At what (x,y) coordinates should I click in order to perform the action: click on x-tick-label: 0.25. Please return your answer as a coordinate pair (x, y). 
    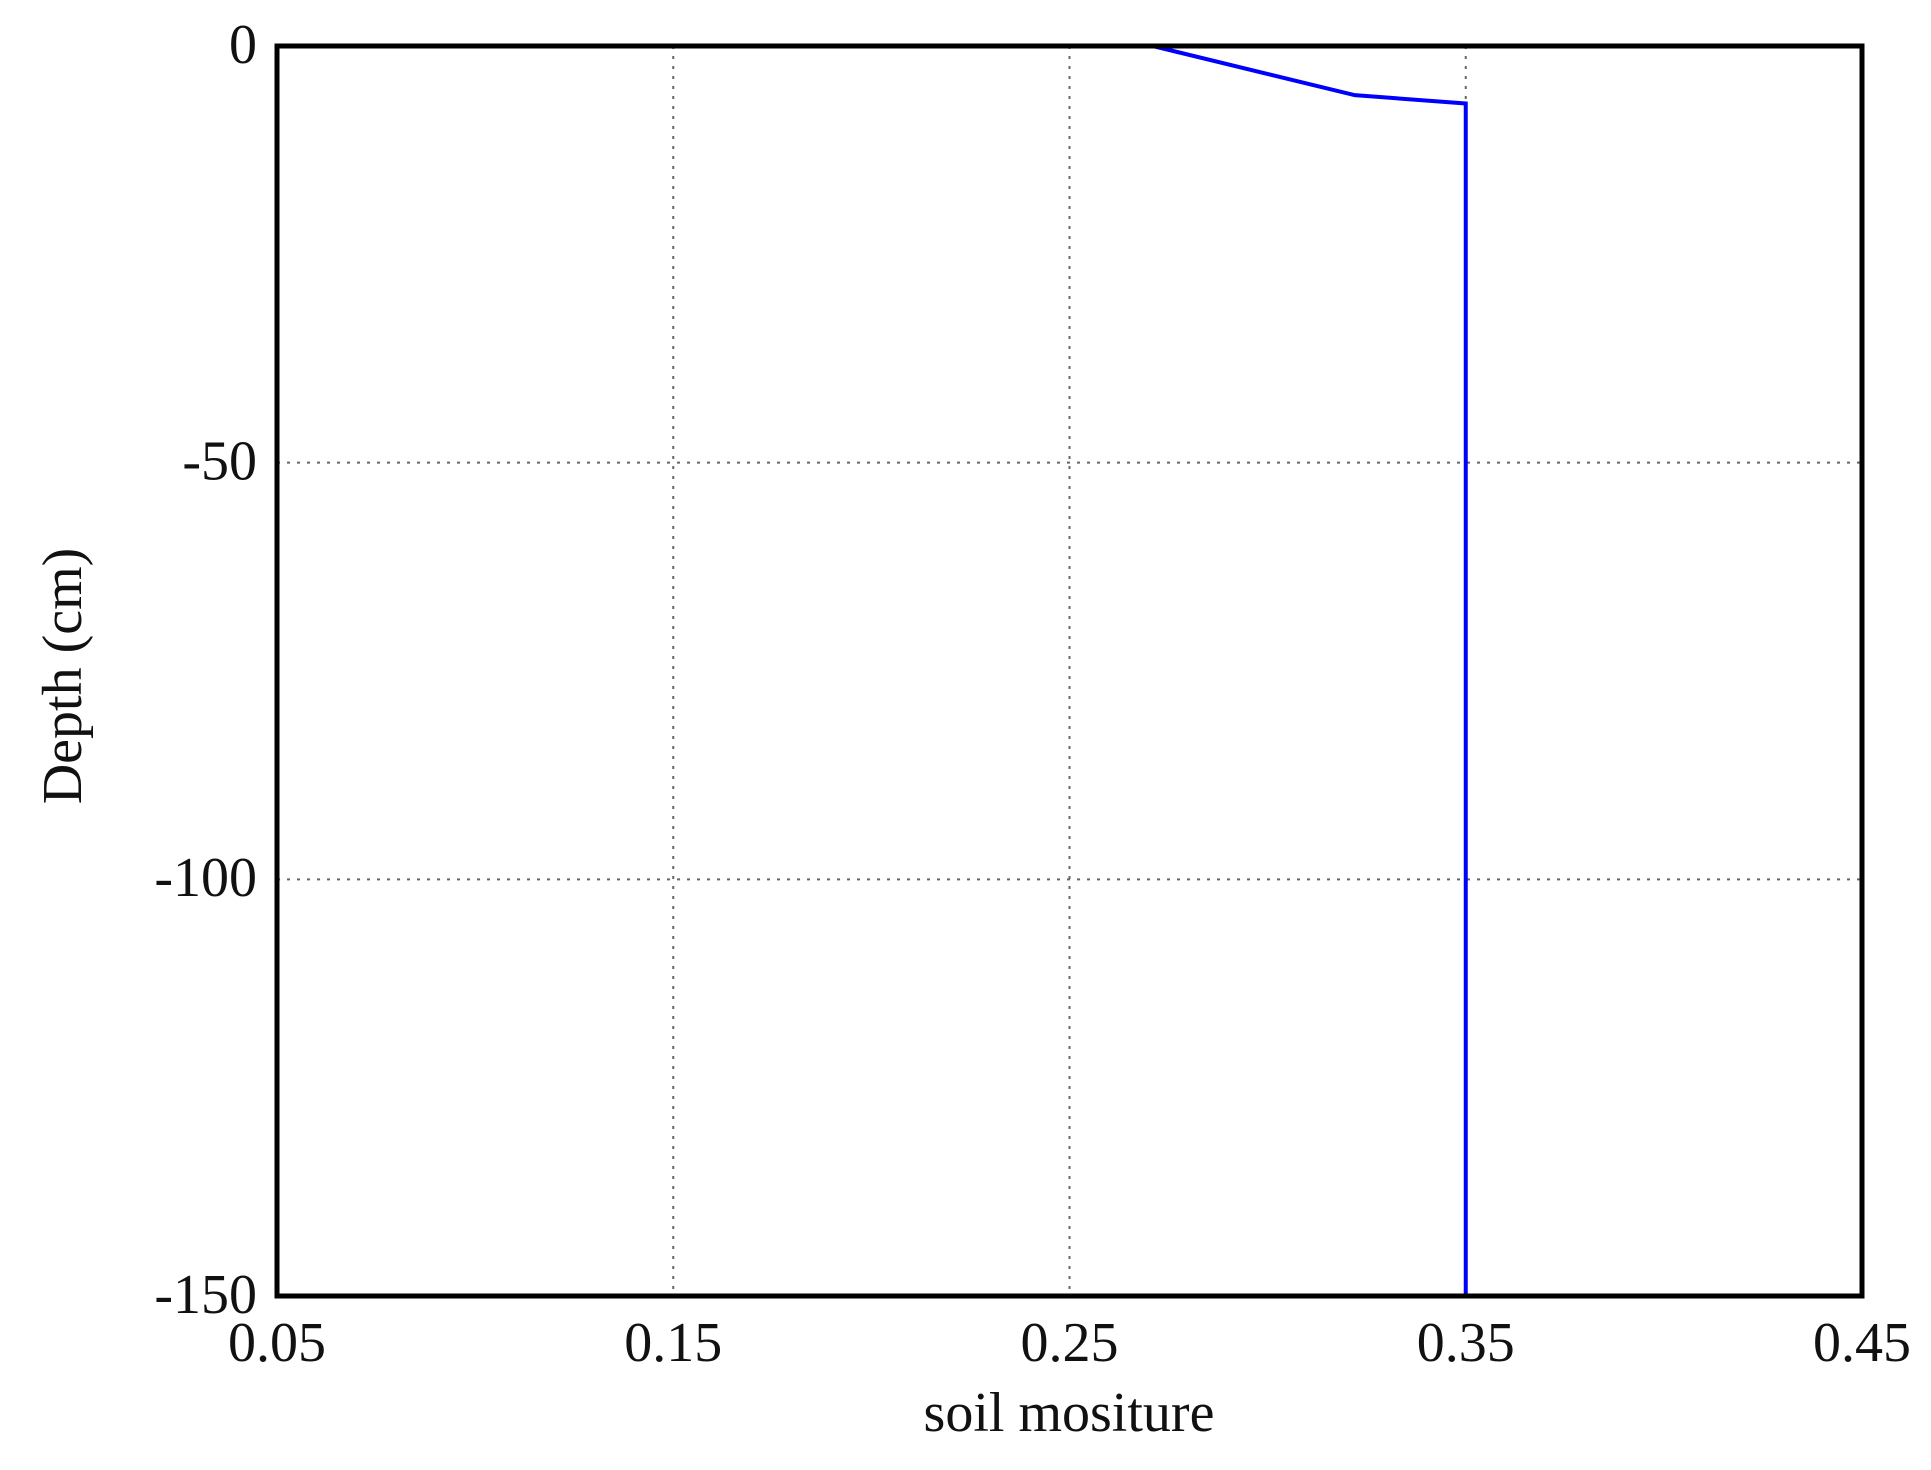
    Looking at the image, I should click on (1070, 1343).